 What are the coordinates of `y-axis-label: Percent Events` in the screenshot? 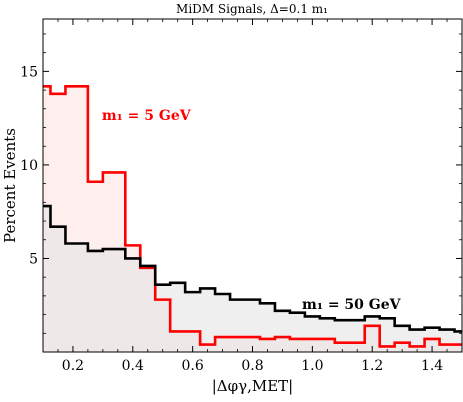 It's located at (10, 185).